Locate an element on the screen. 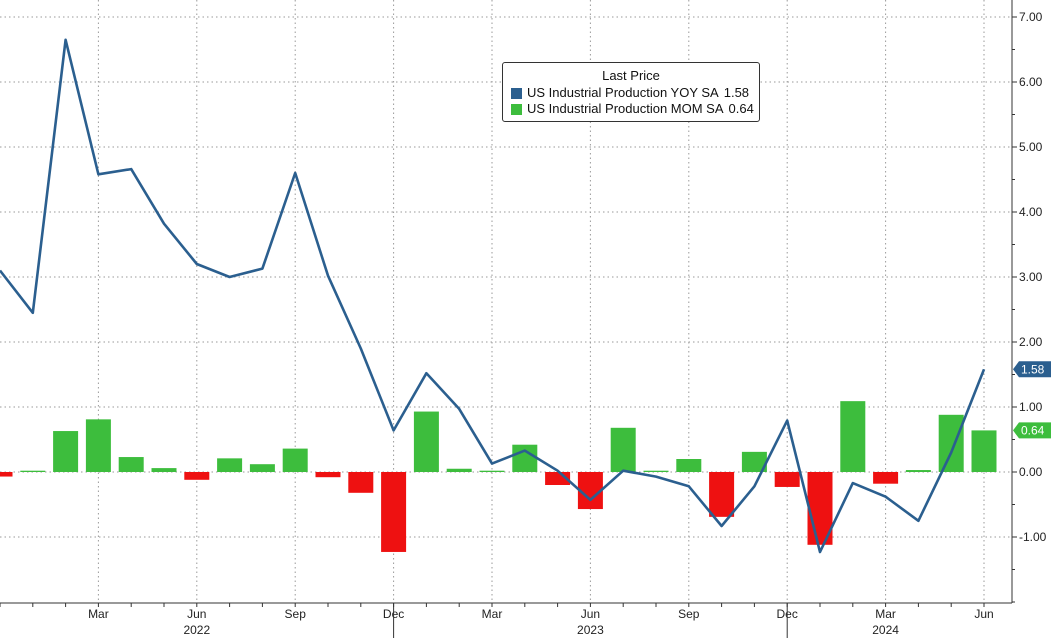 This screenshot has height=643, width=1054. y-tick-label: 1.00 is located at coordinates (1031, 407).